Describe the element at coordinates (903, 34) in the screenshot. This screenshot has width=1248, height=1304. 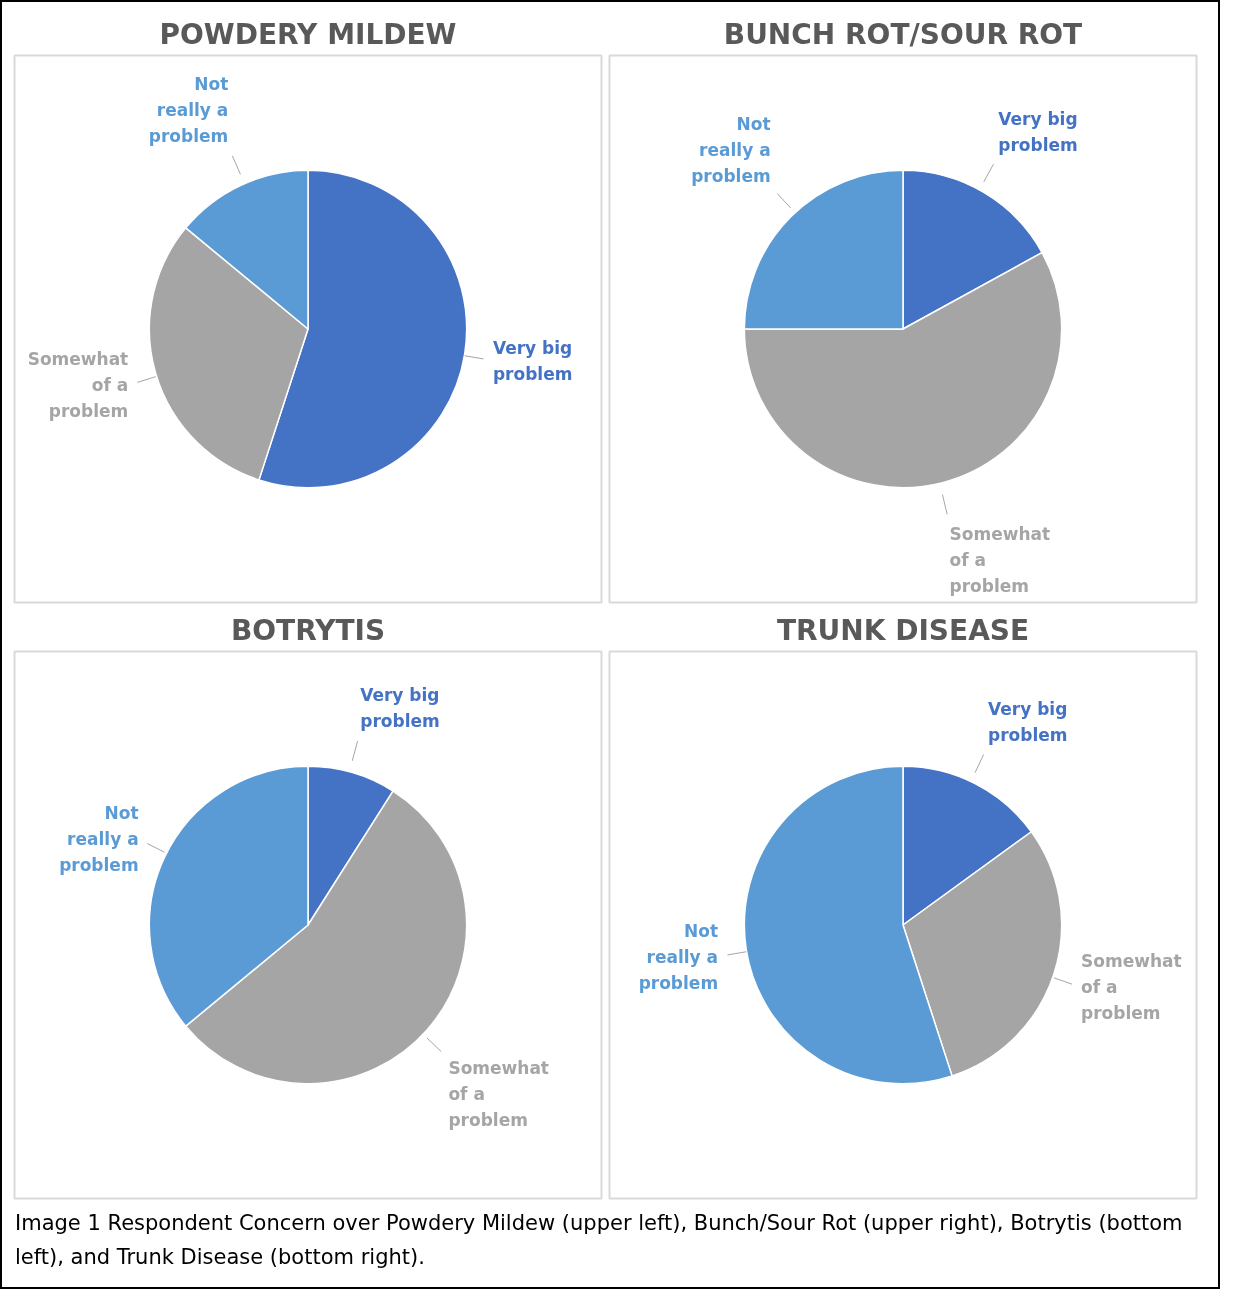
I see `chart-title: BUNCH ROT/SOUR ROT` at that location.